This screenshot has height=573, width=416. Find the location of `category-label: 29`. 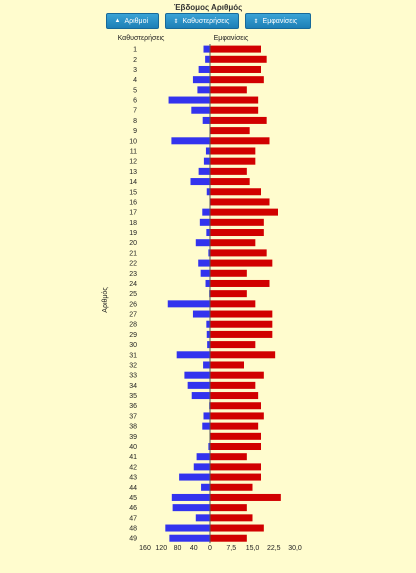

category-label: 29 is located at coordinates (133, 335).